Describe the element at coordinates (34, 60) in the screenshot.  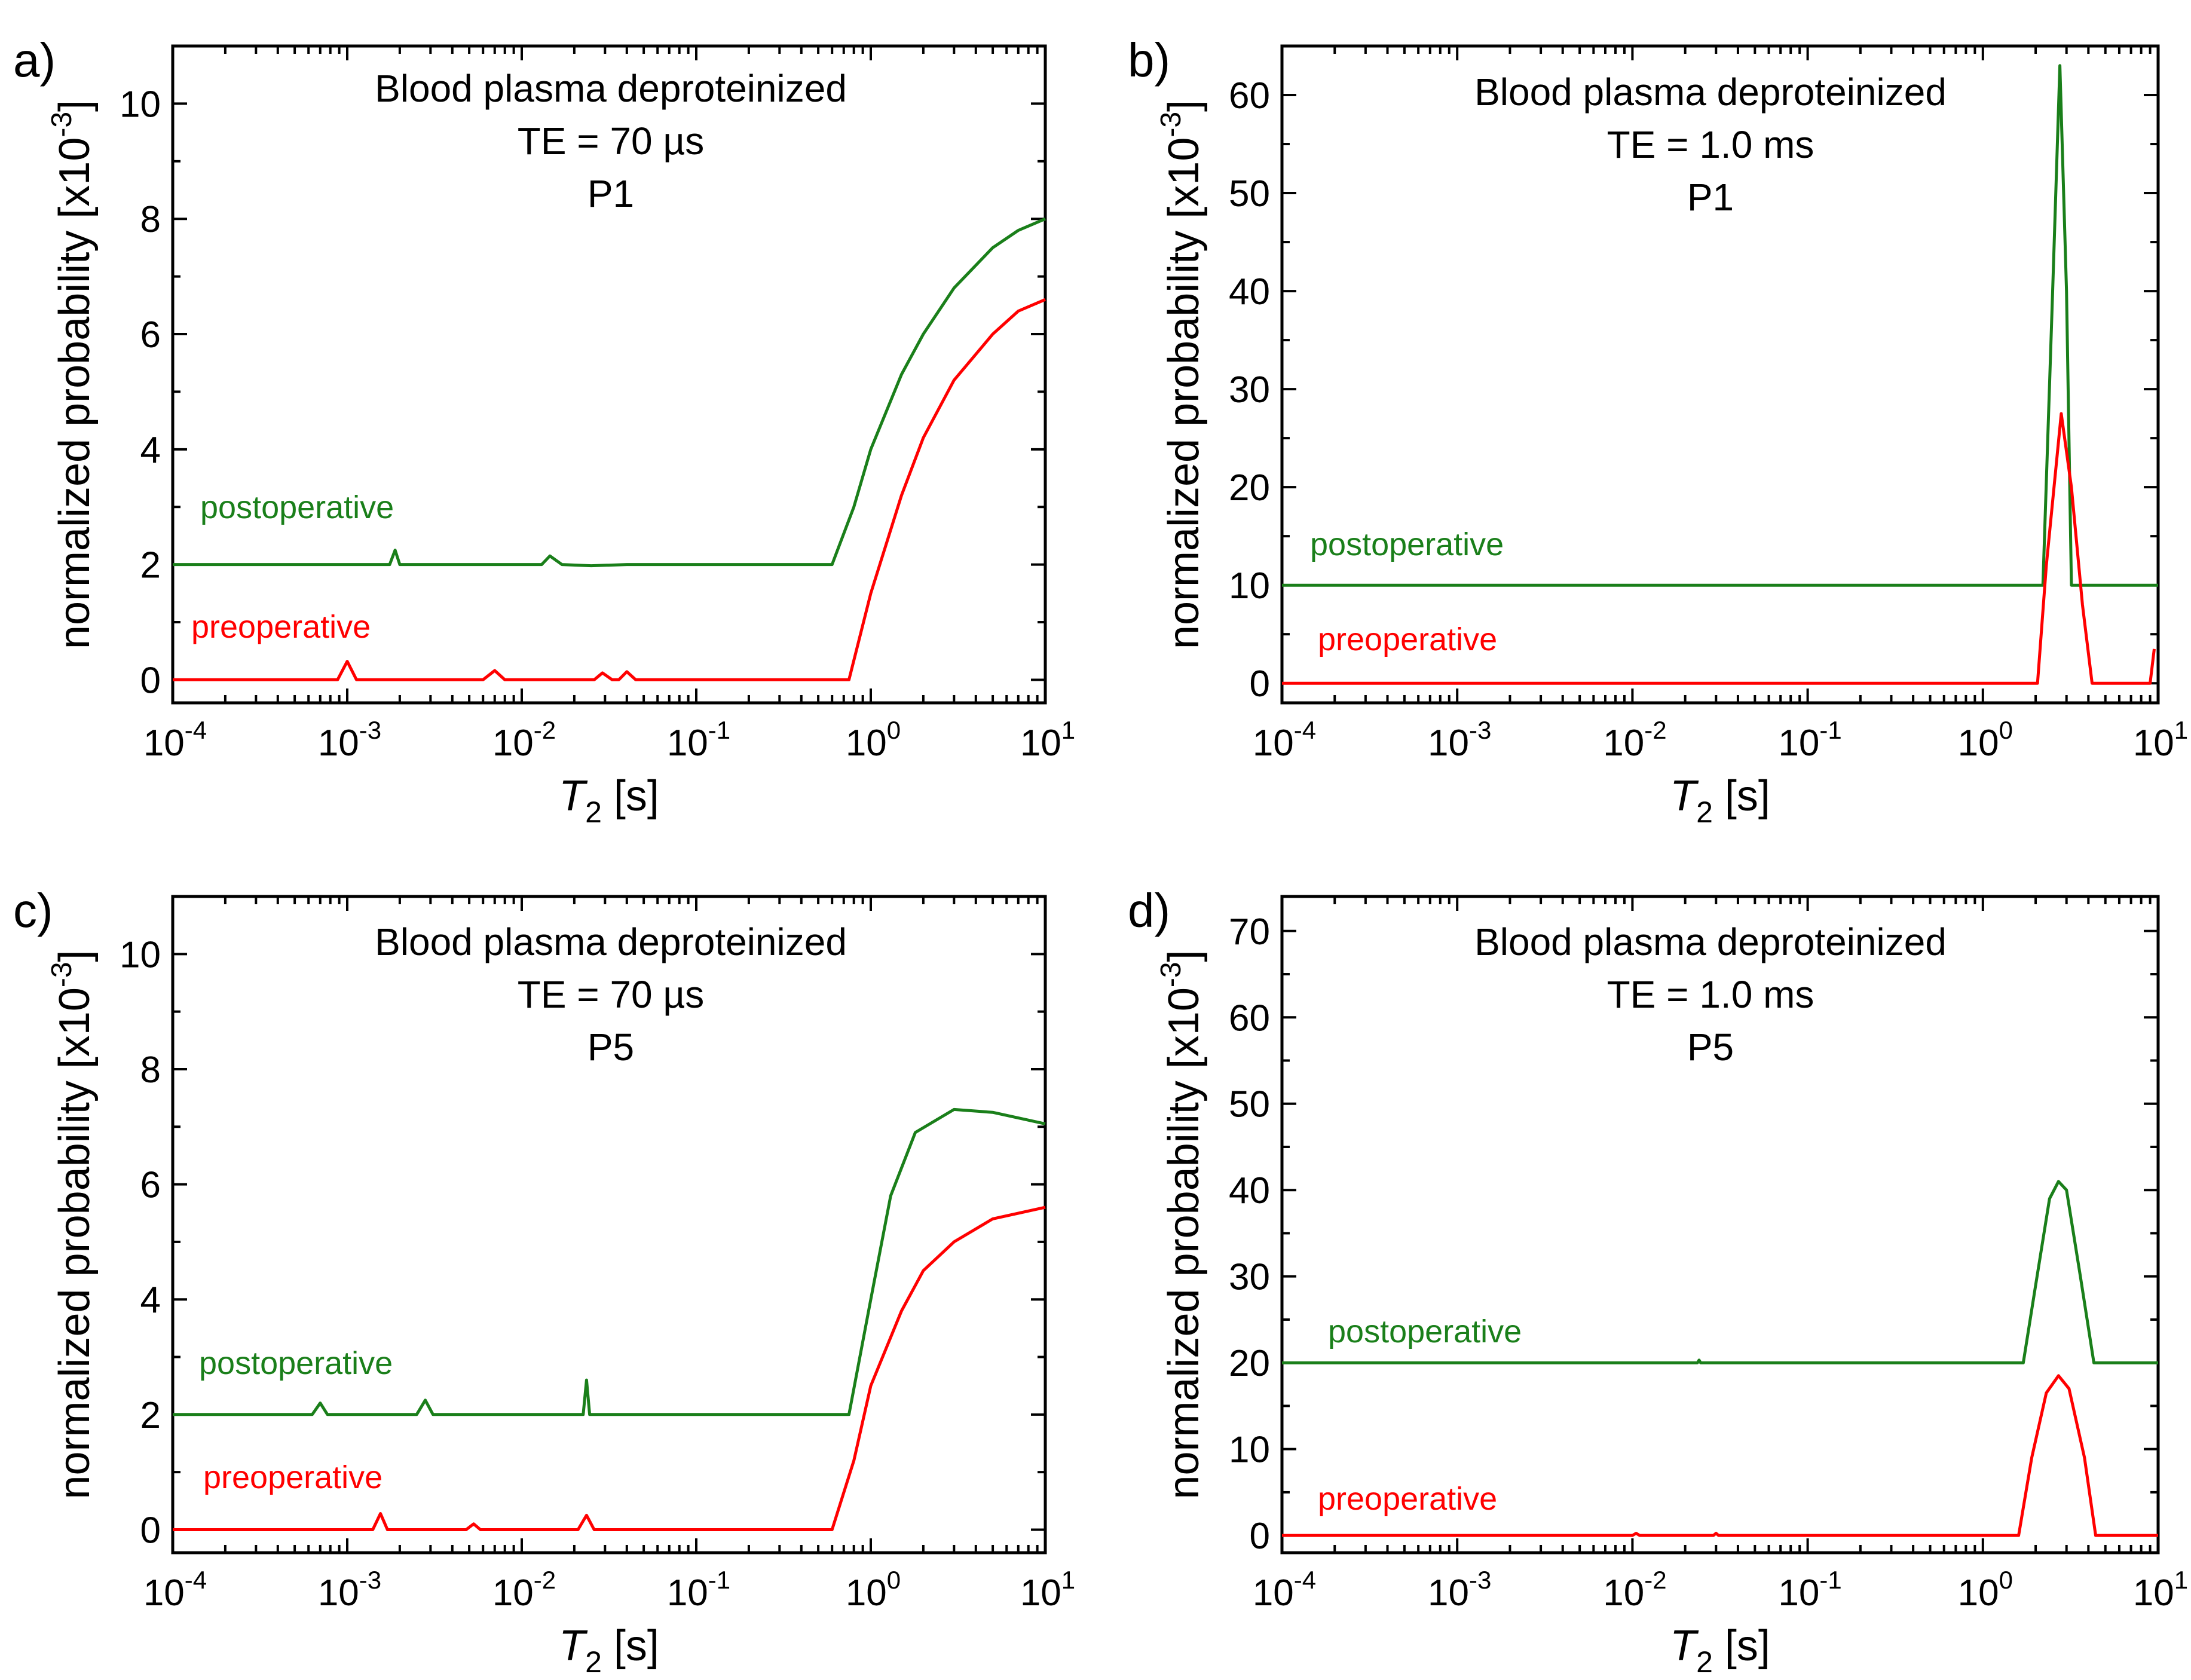
I see `panel-label: a)` at that location.